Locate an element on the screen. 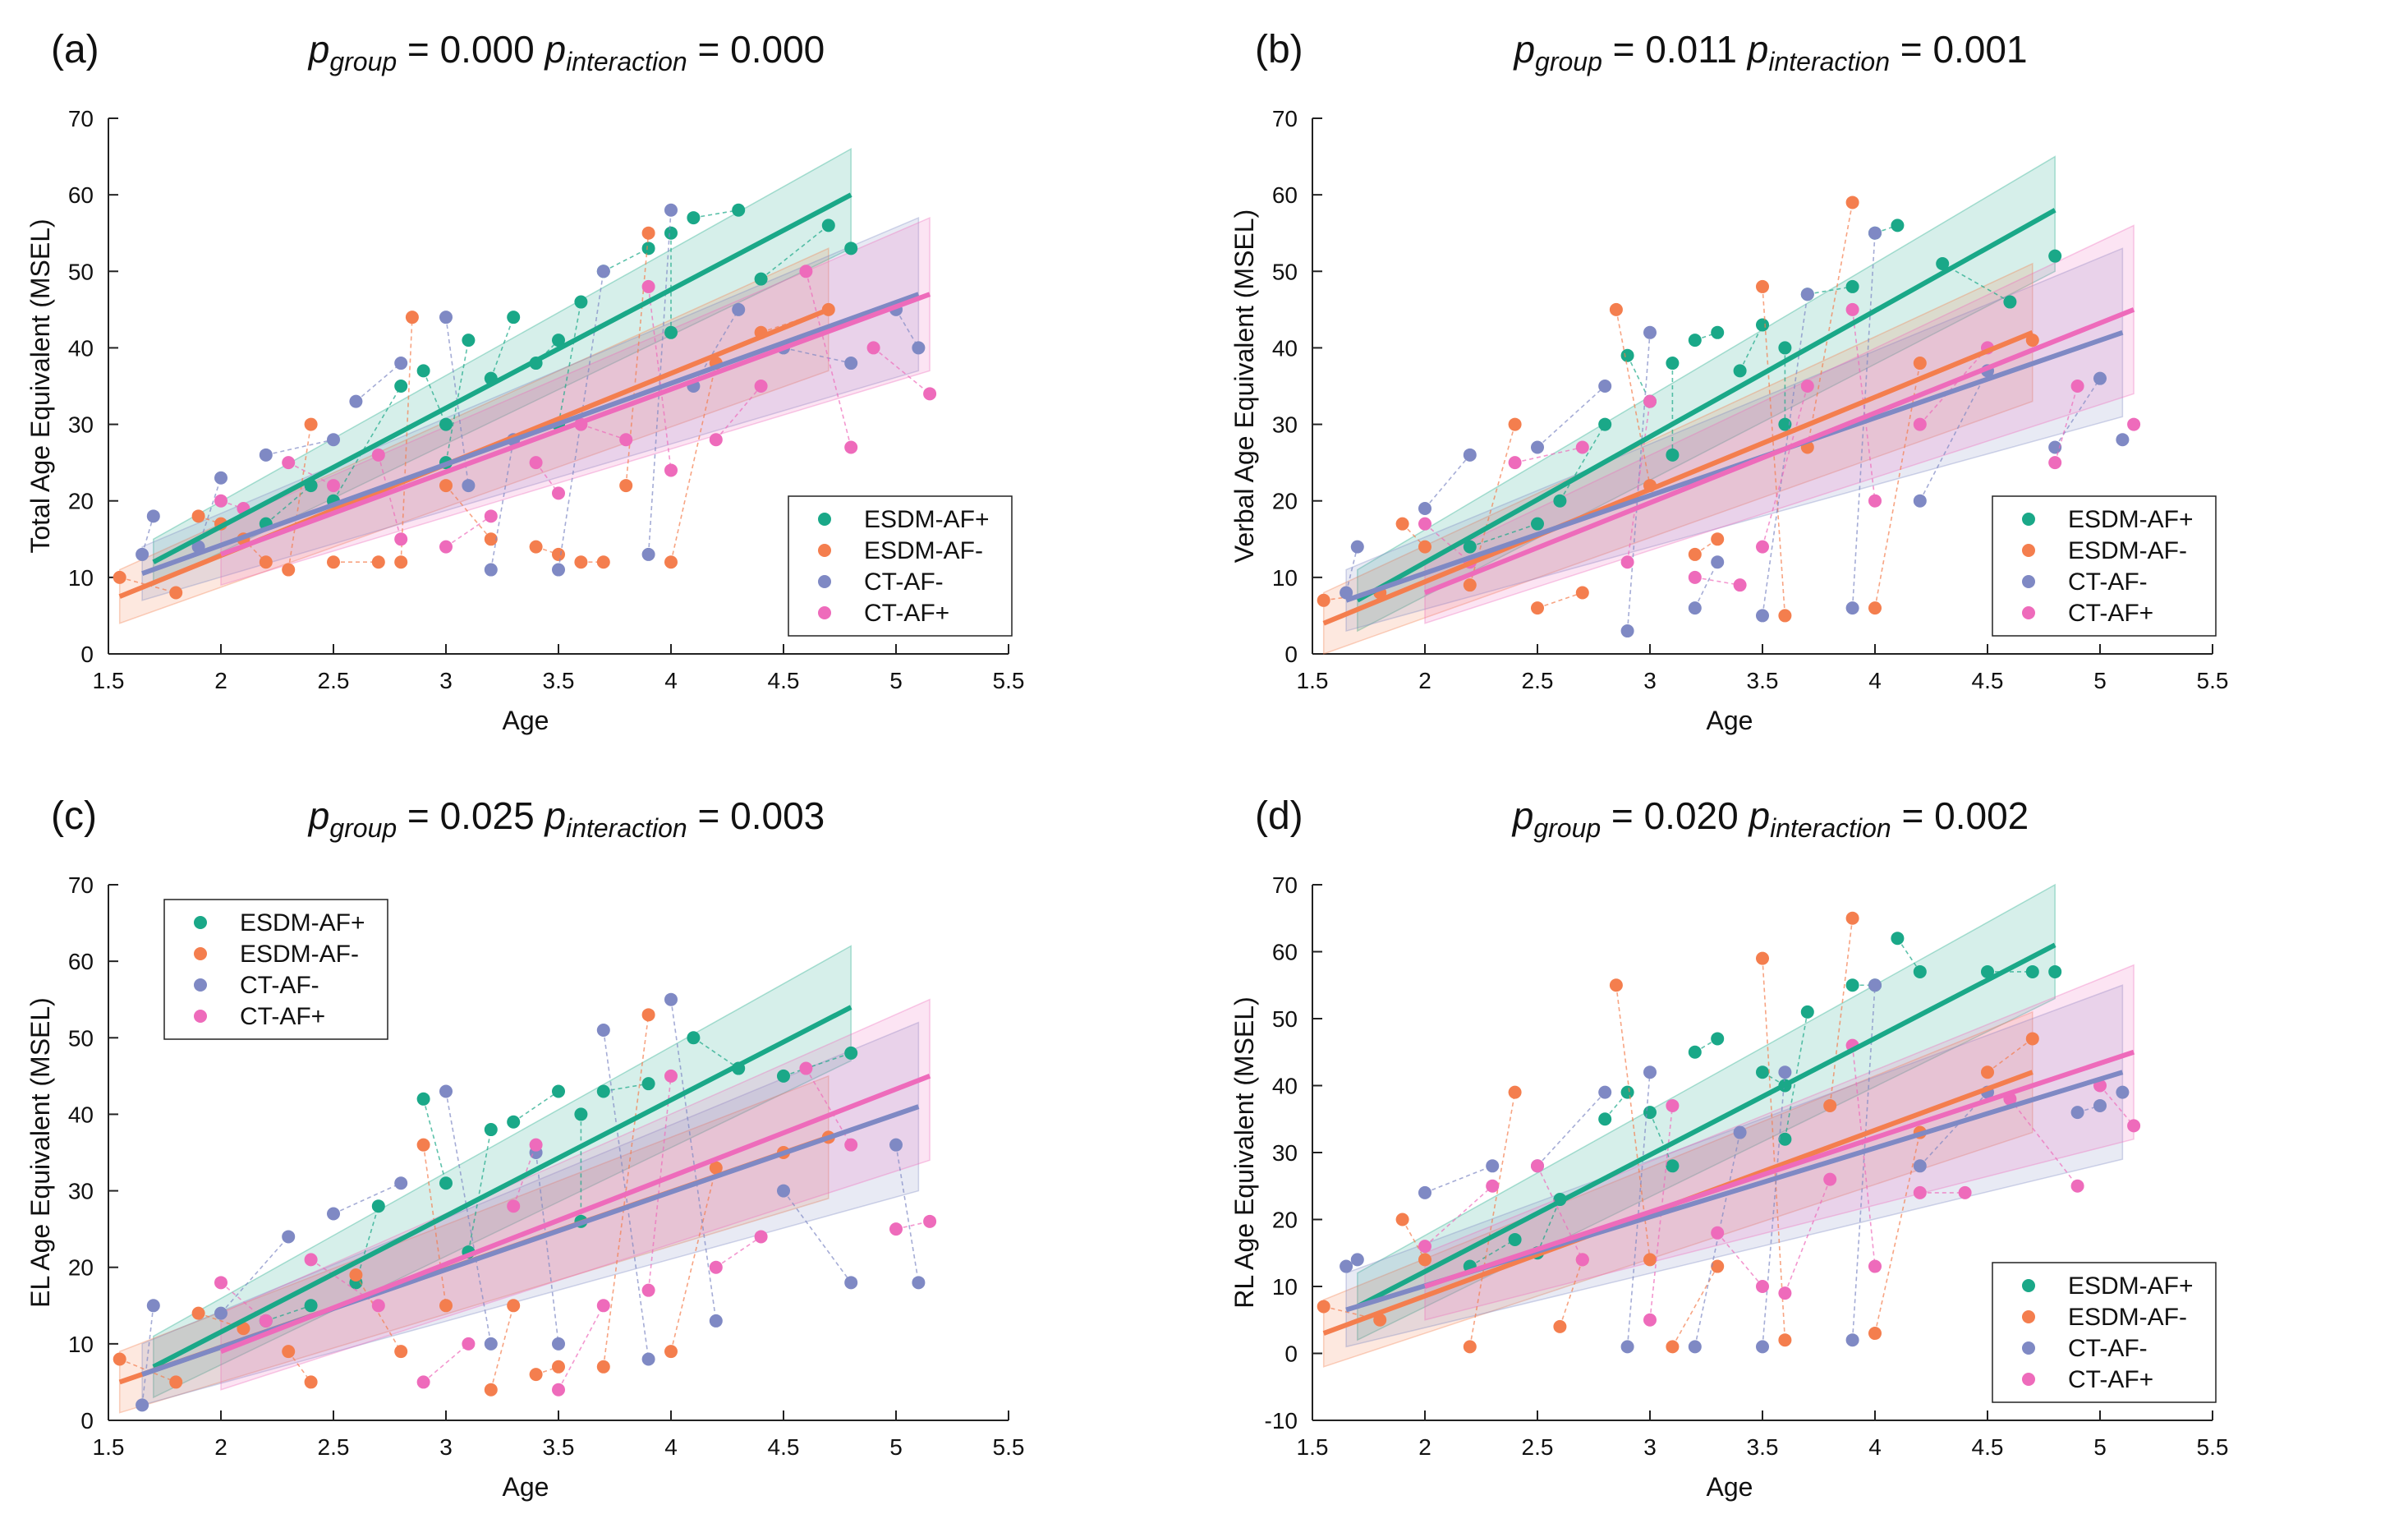  legend-label-ct-afplus: CT-AF+ is located at coordinates (907, 613).